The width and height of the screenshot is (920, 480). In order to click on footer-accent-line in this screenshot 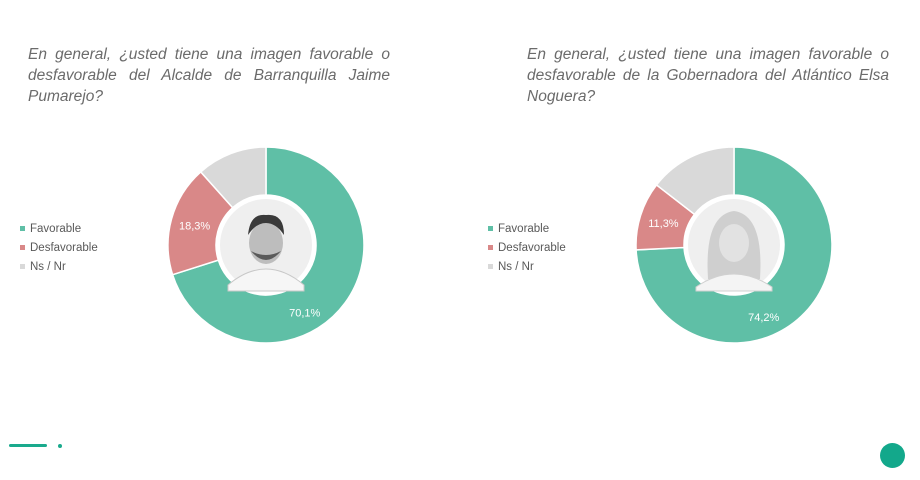, I will do `click(28, 445)`.